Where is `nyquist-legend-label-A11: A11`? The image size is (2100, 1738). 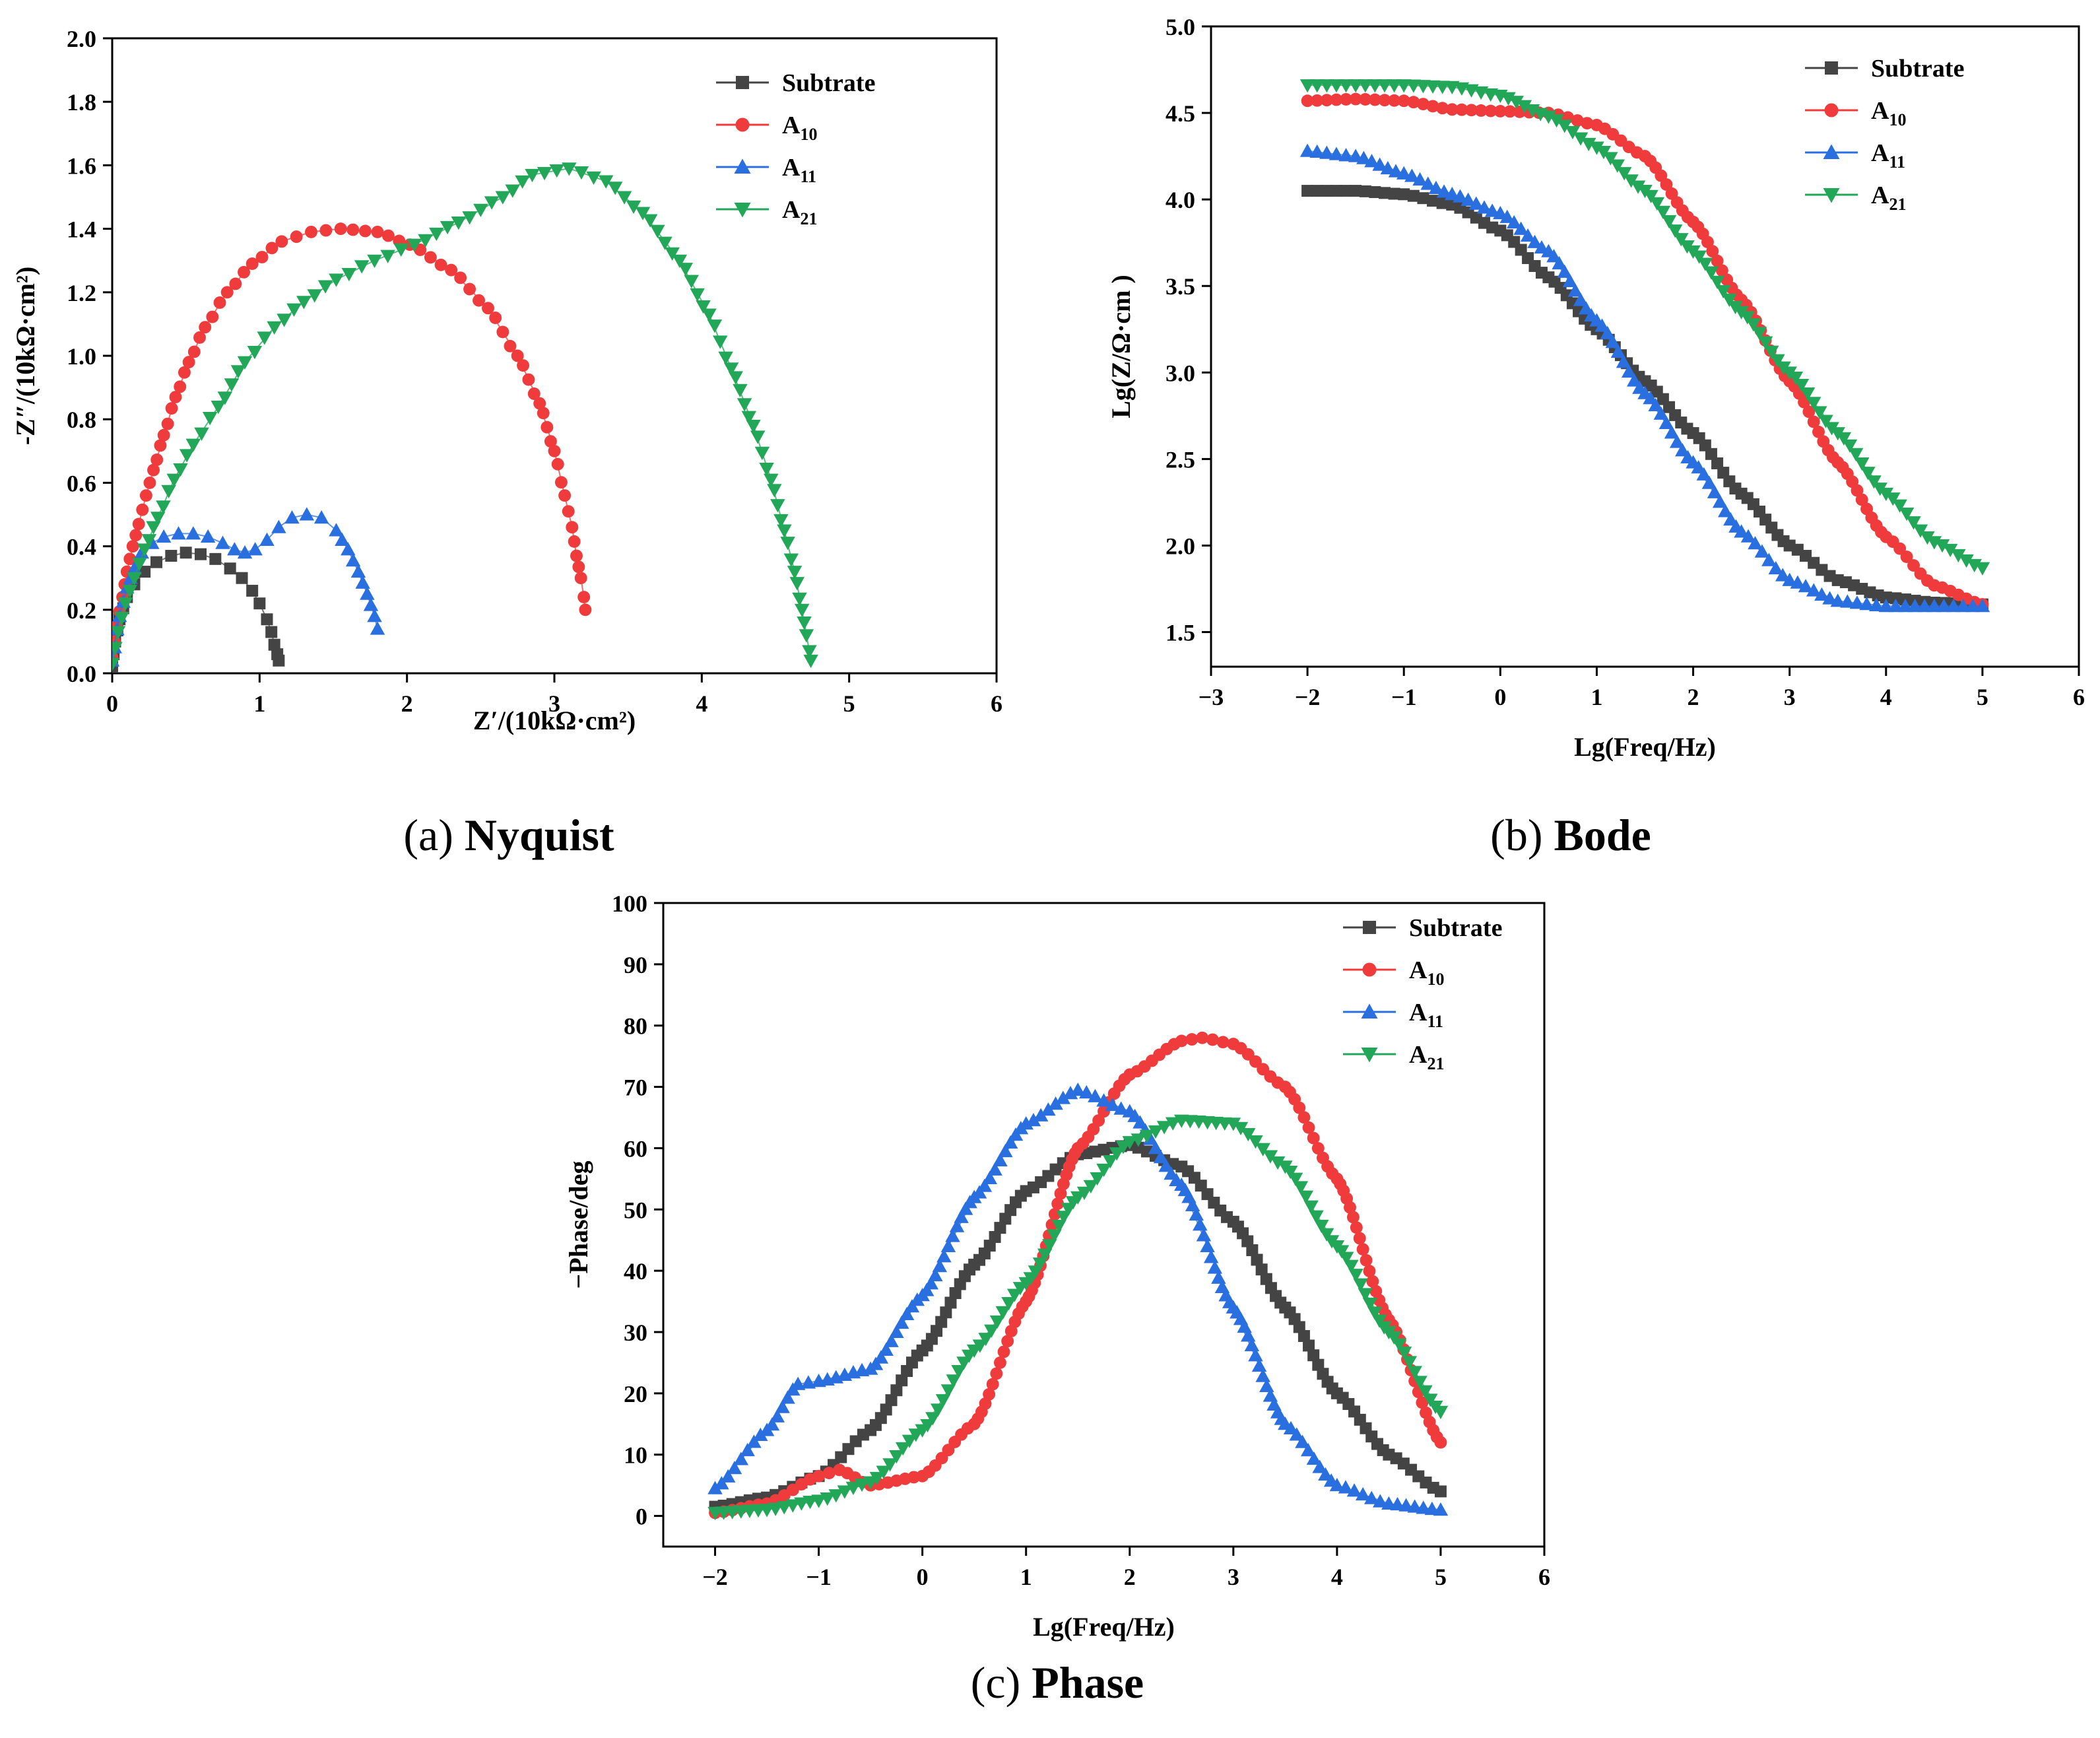 nyquist-legend-label-A11: A11 is located at coordinates (799, 170).